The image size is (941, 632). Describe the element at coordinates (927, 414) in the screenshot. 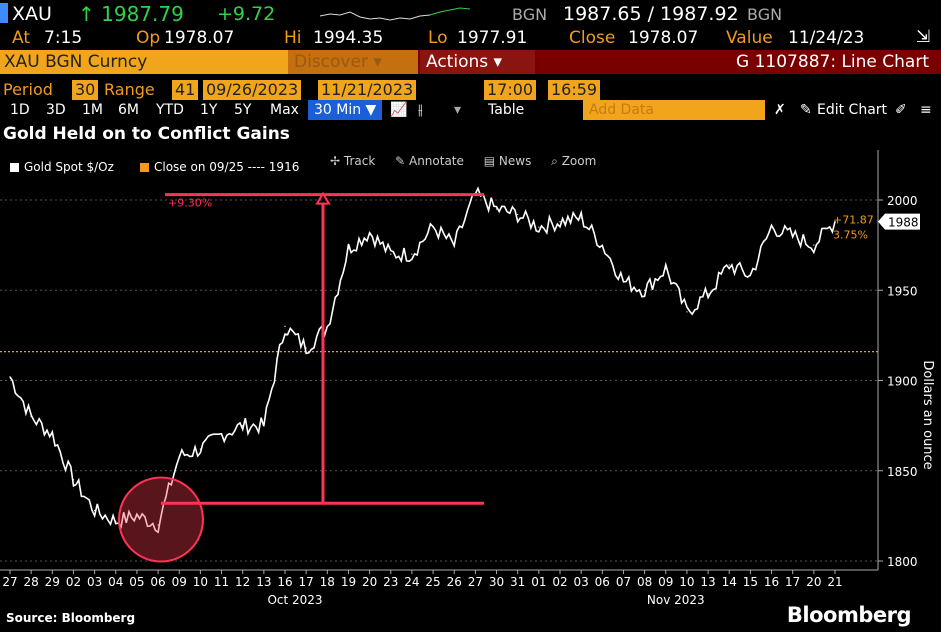

I see `y-axis-label: Dollars an ounce` at that location.